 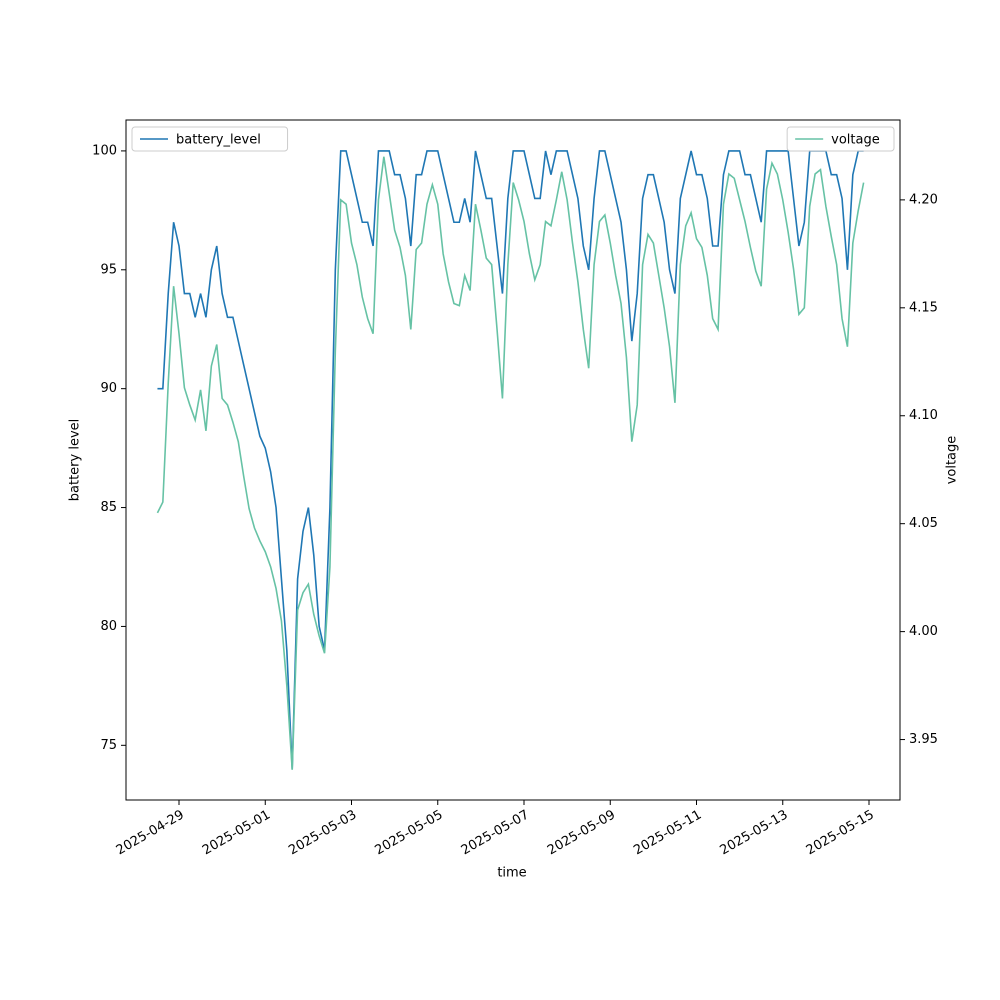 I want to click on y2ticks-tick-label: 4.20, so click(x=923, y=199).